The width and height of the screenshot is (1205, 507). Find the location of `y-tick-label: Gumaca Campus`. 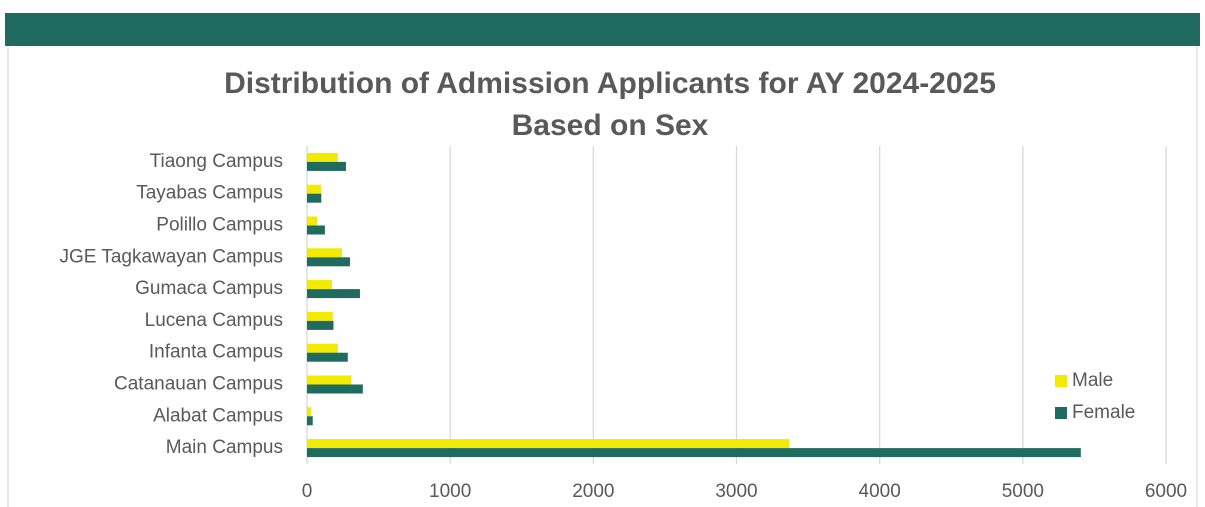

y-tick-label: Gumaca Campus is located at coordinates (209, 288).